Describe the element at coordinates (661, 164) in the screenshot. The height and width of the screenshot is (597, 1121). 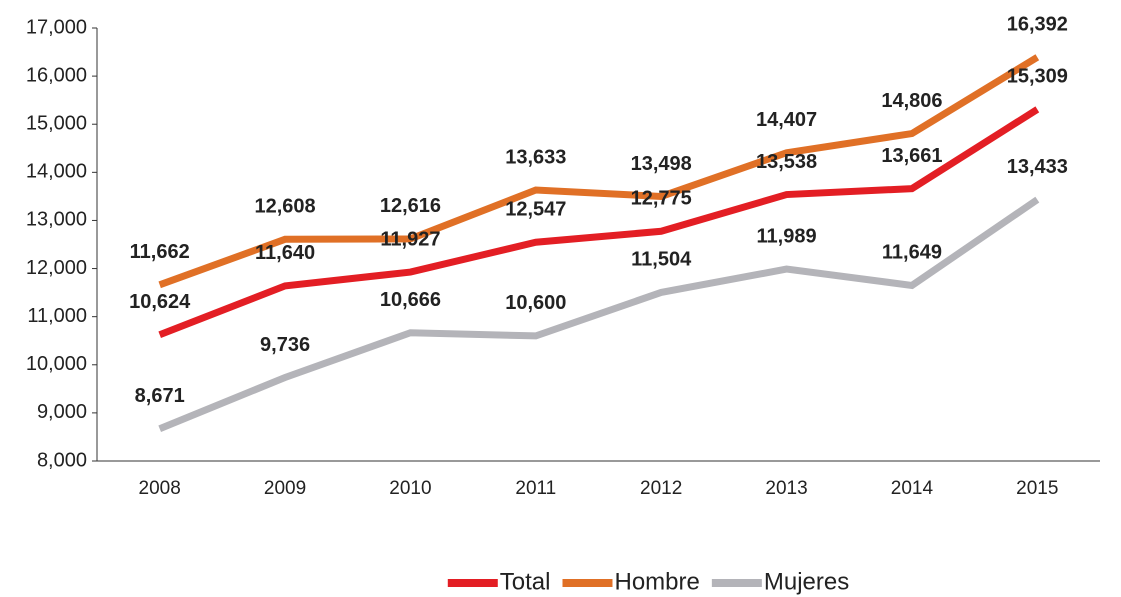
I see `data-label: 13,498` at that location.